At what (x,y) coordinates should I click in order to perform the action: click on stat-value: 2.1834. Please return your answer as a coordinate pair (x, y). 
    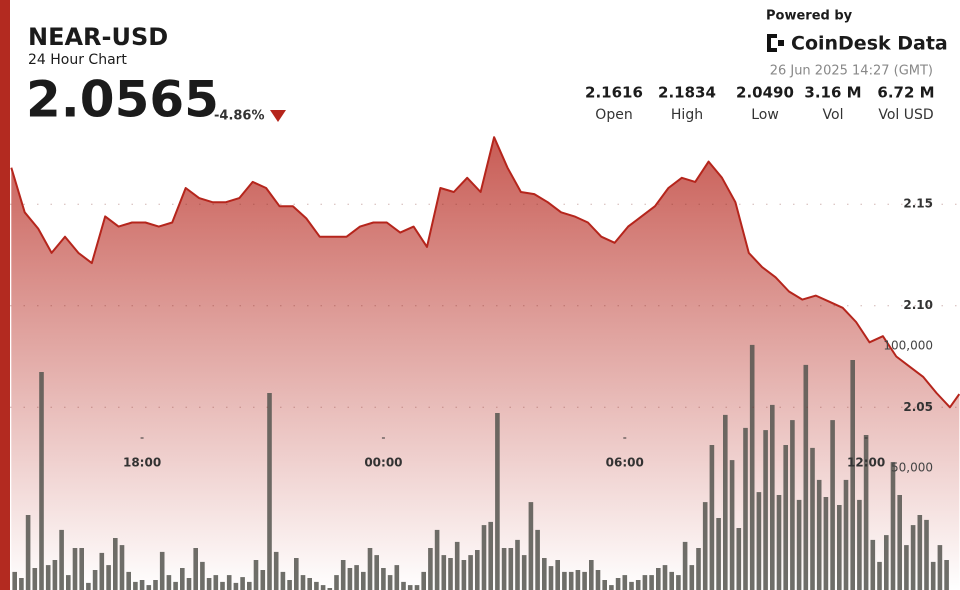
    Looking at the image, I should click on (687, 93).